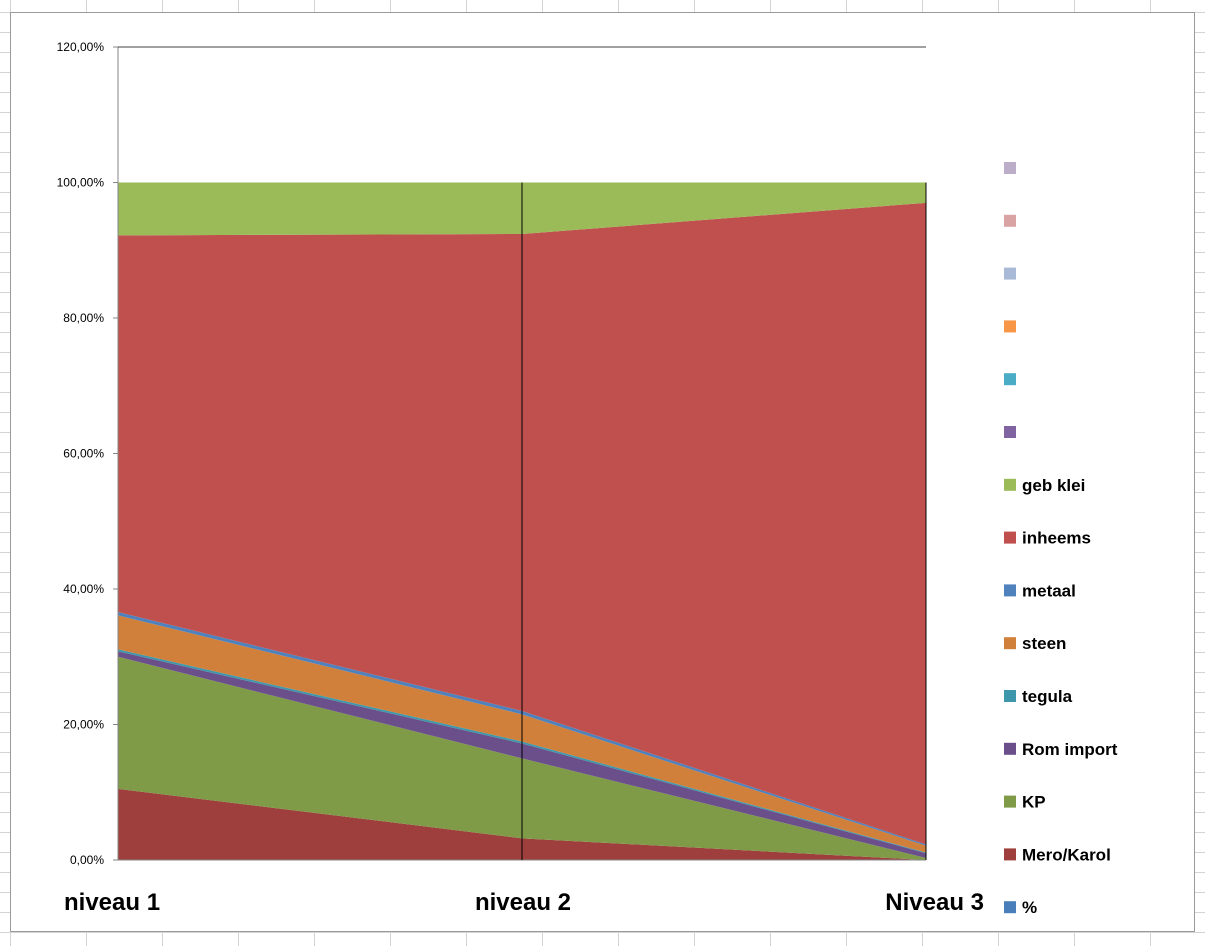  Describe the element at coordinates (1047, 696) in the screenshot. I see `legend-label: tegula` at that location.